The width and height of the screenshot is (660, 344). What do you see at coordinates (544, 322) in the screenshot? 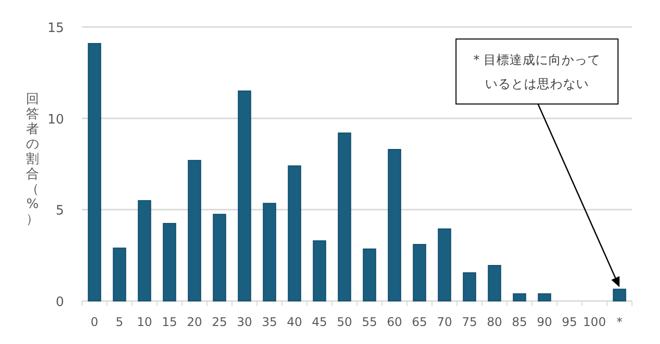
I see `x-tick-label: 90` at bounding box center [544, 322].